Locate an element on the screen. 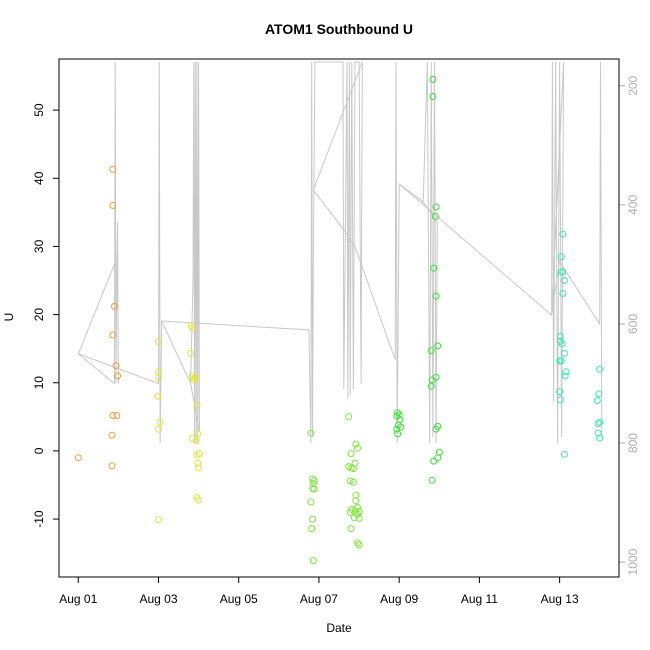 The height and width of the screenshot is (650, 650). y-tick-label: 40 is located at coordinates (39, 178).